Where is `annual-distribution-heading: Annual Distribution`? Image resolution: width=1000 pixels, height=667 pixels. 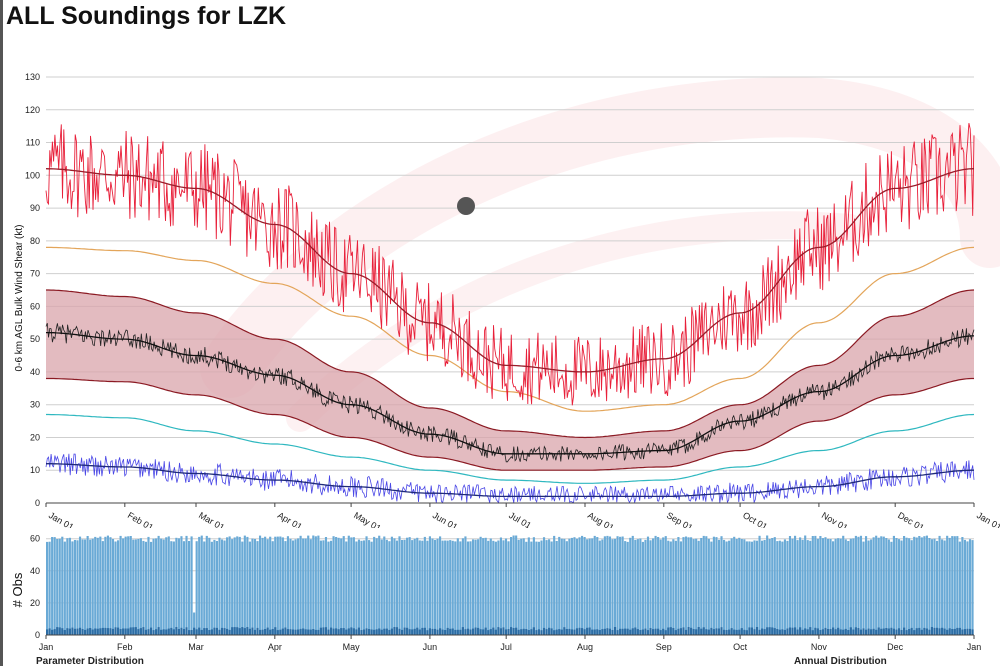
annual-distribution-heading: Annual Distribution is located at coordinates (840, 661).